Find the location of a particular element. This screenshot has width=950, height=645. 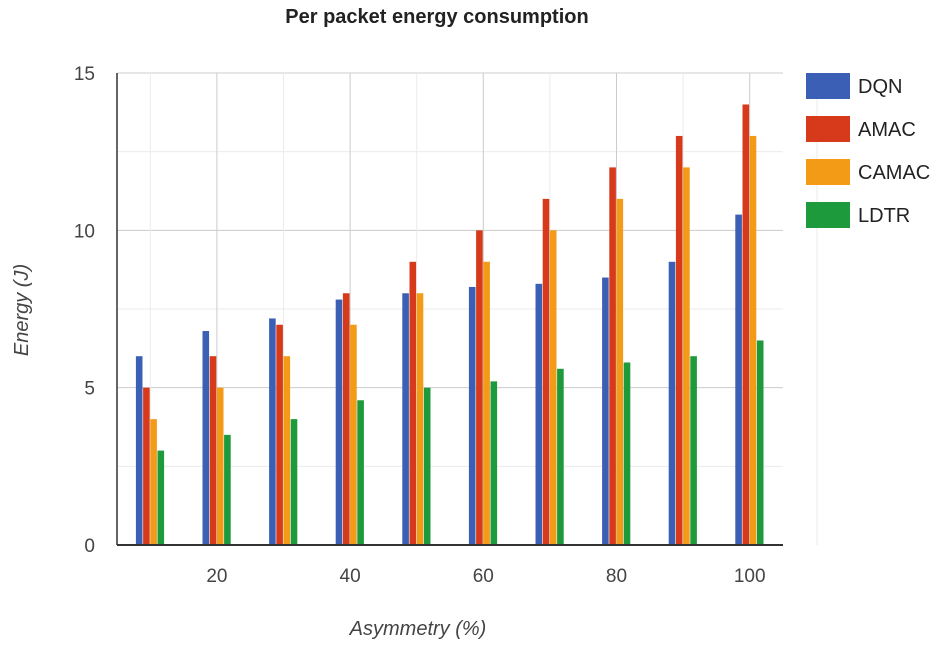

x-tick-label: 60 is located at coordinates (483, 576).